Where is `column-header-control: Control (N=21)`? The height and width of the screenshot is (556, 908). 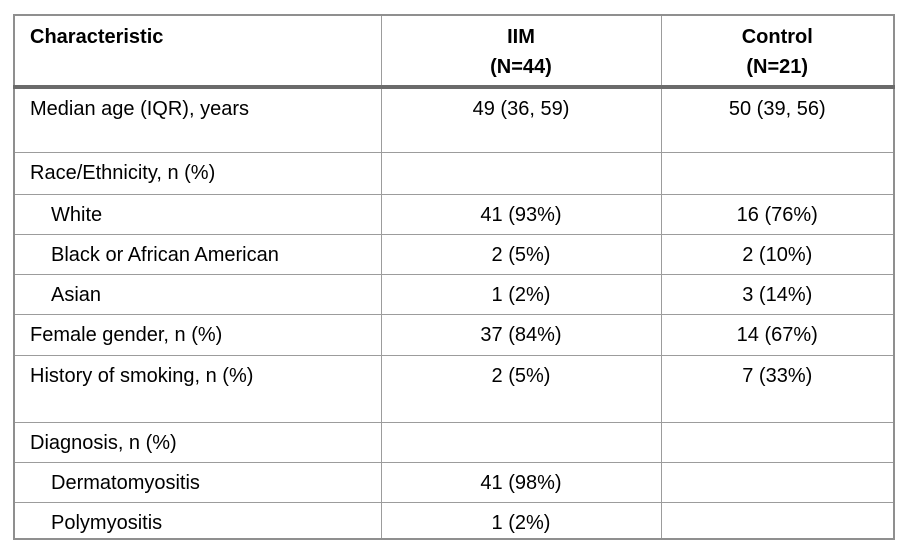 column-header-control: Control (N=21) is located at coordinates (777, 51).